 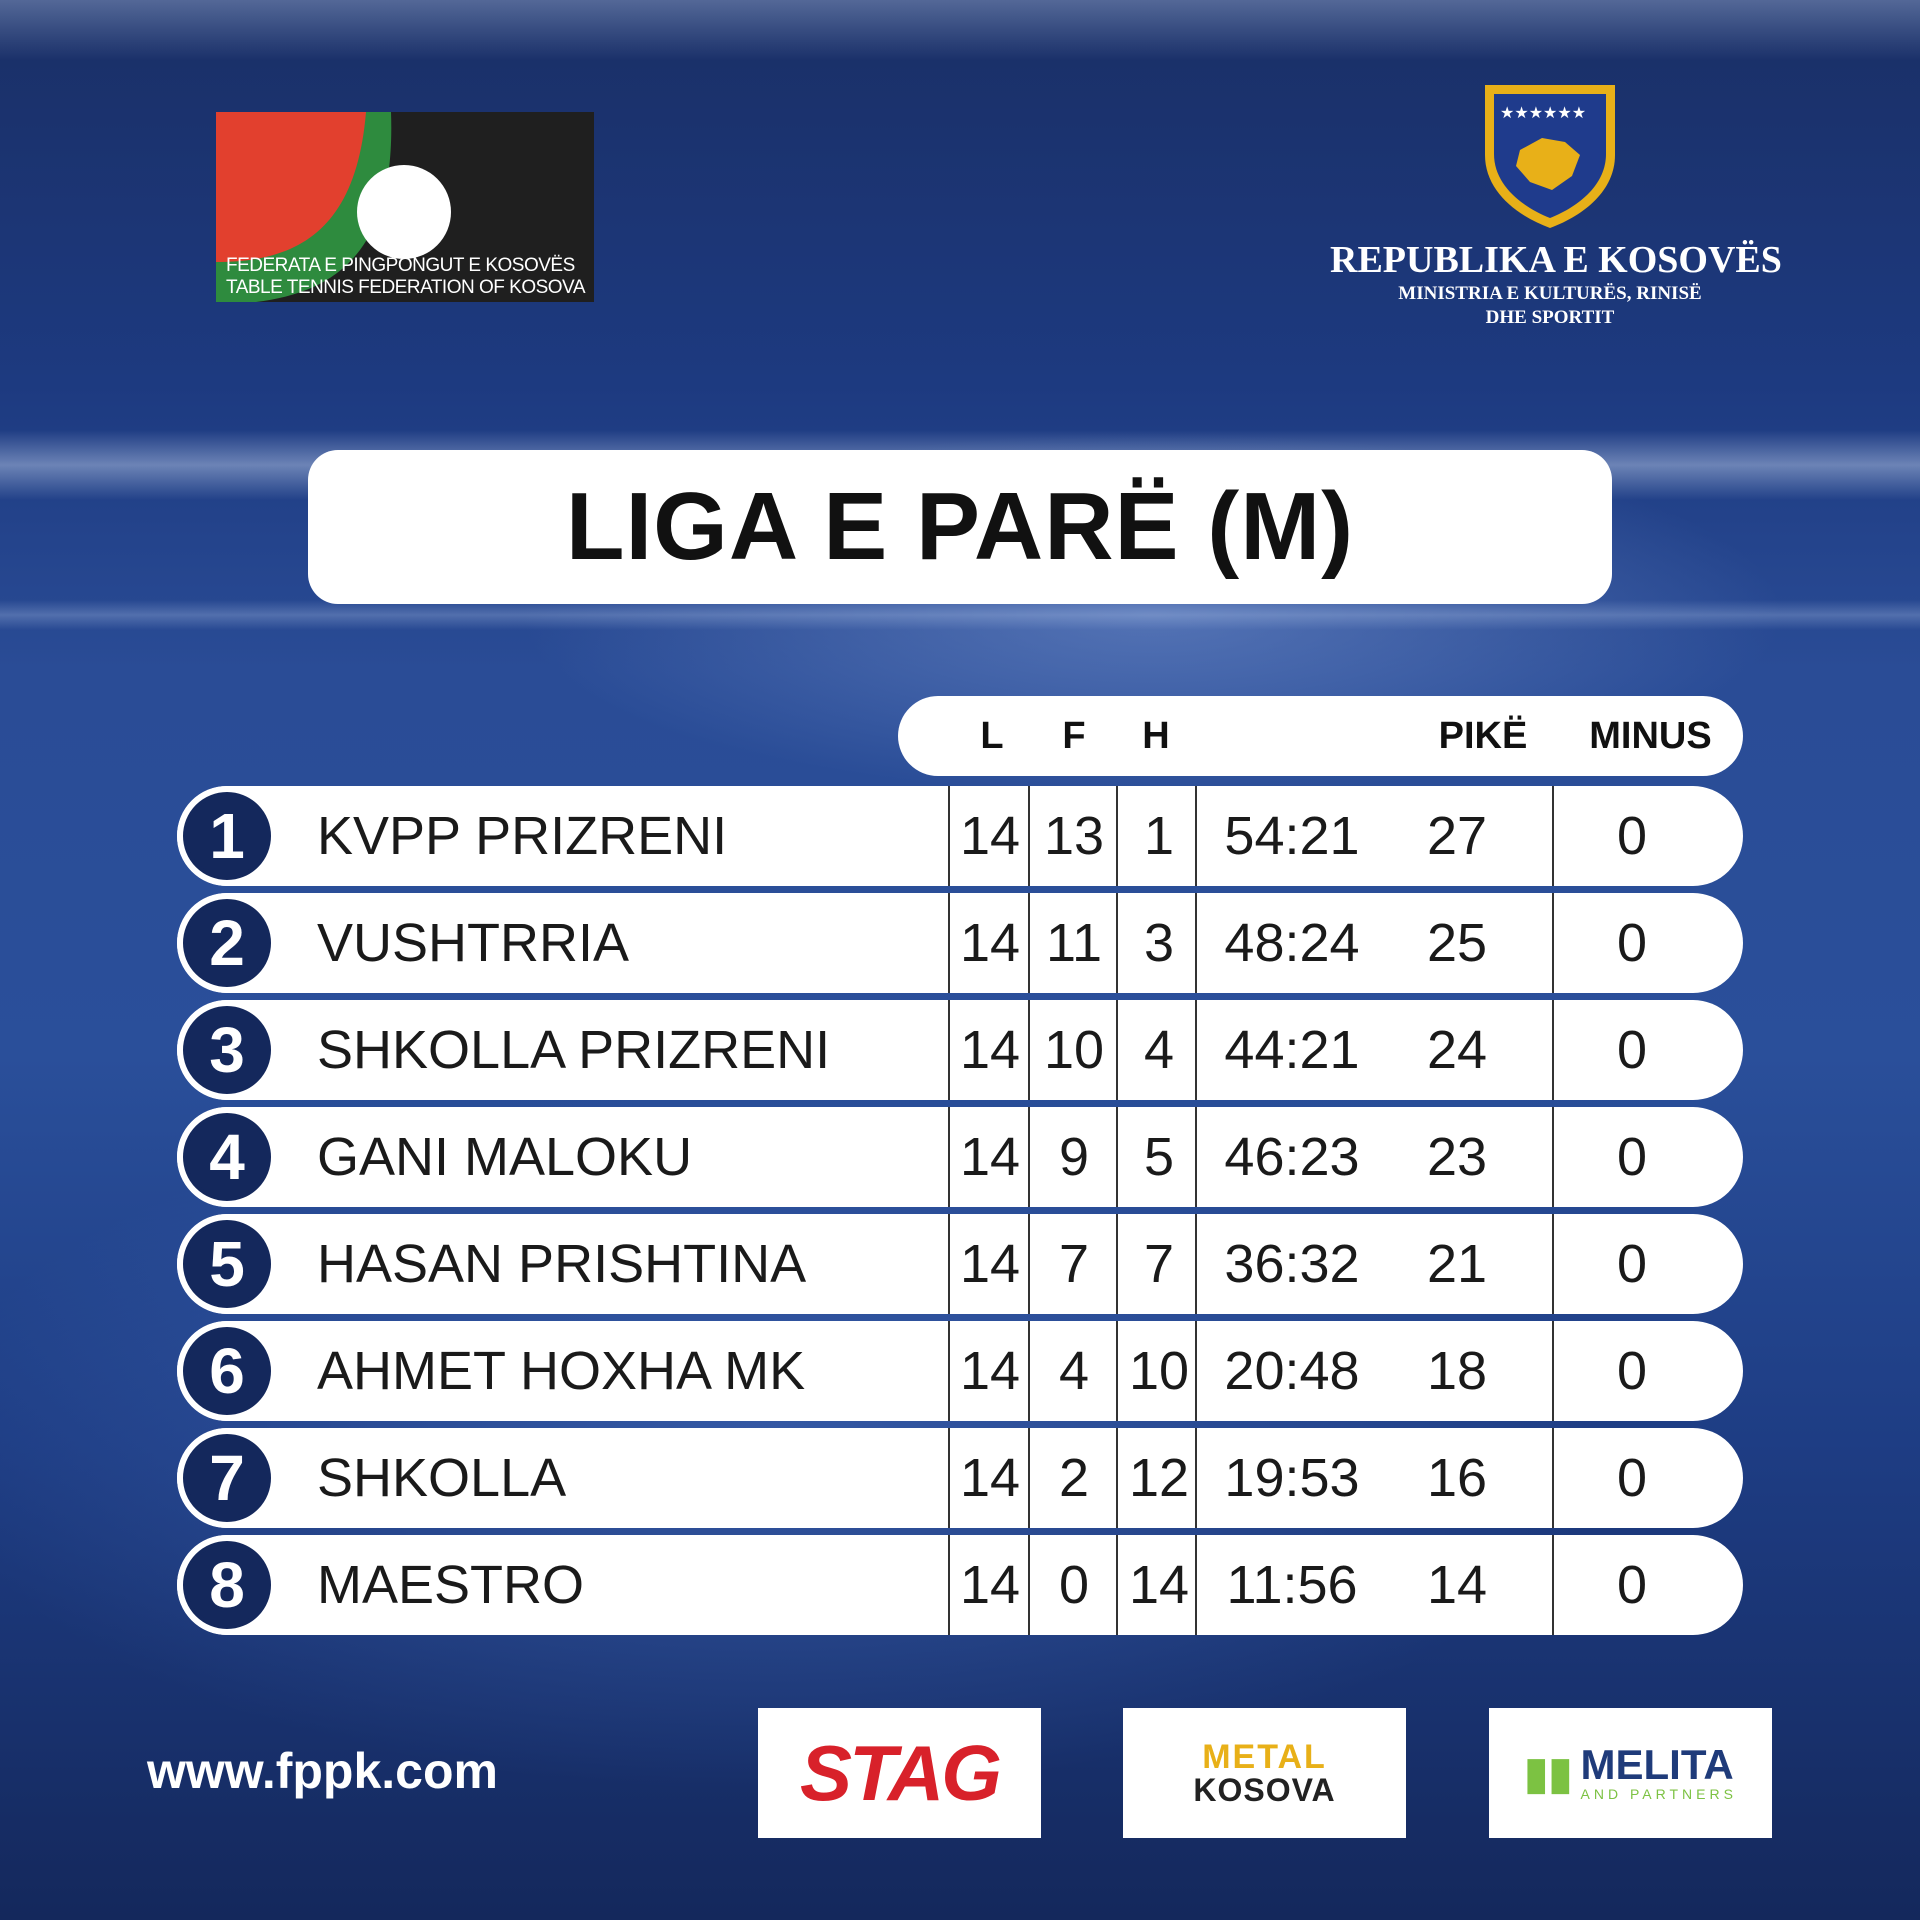 I want to click on header-lost: H, so click(x=1156, y=736).